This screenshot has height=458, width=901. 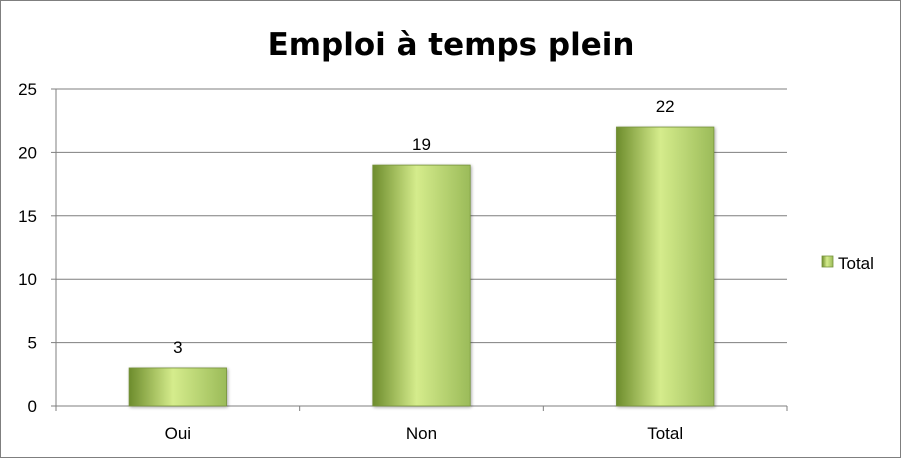 What do you see at coordinates (178, 433) in the screenshot?
I see `x-tick-label: Oui` at bounding box center [178, 433].